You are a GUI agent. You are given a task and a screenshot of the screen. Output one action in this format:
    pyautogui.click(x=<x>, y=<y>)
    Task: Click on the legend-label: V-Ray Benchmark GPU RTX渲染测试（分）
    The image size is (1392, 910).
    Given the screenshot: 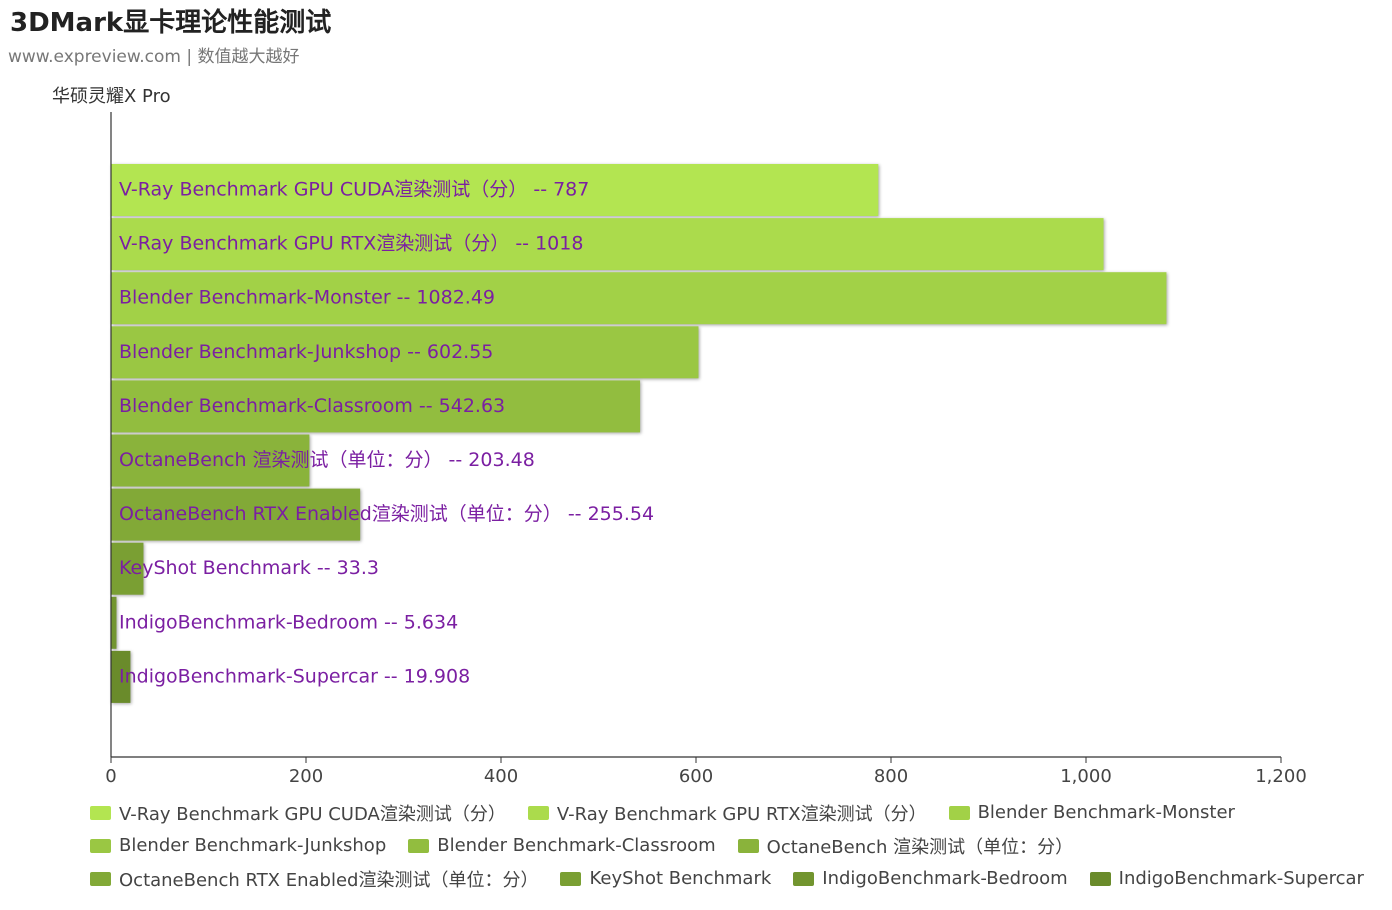 What is the action you would take?
    pyautogui.click(x=741, y=814)
    